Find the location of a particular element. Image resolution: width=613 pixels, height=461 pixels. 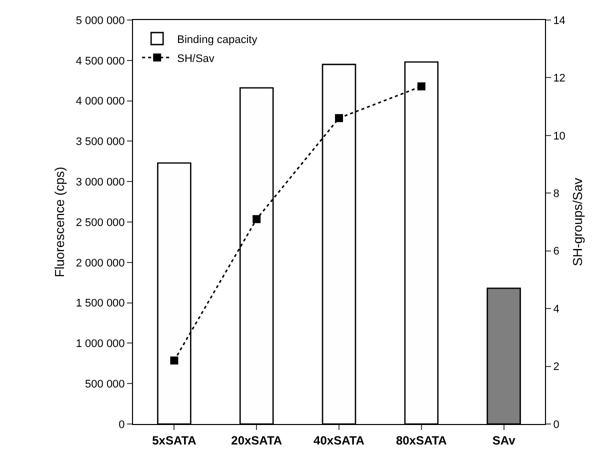

legend-label: Binding capacity is located at coordinates (217, 40).